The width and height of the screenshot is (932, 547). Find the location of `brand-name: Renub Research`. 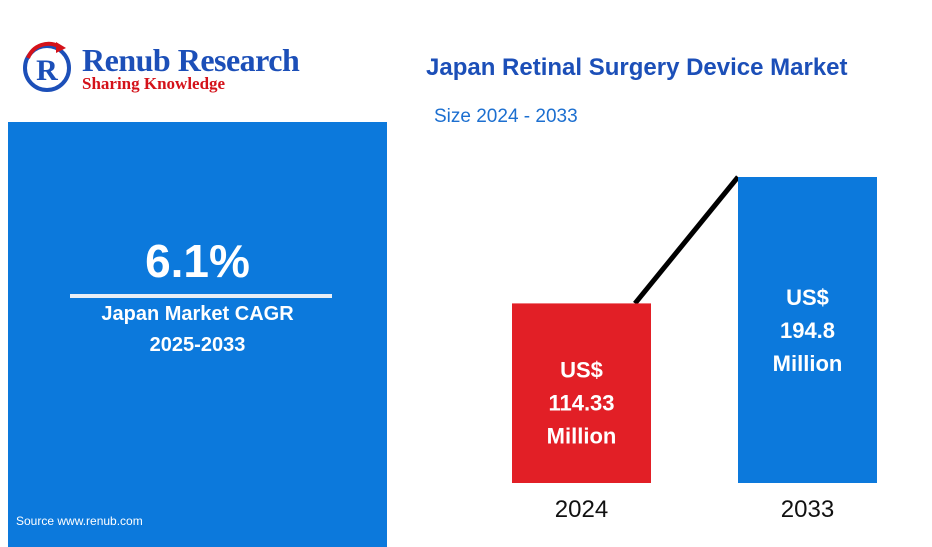

brand-name: Renub Research is located at coordinates (191, 60).